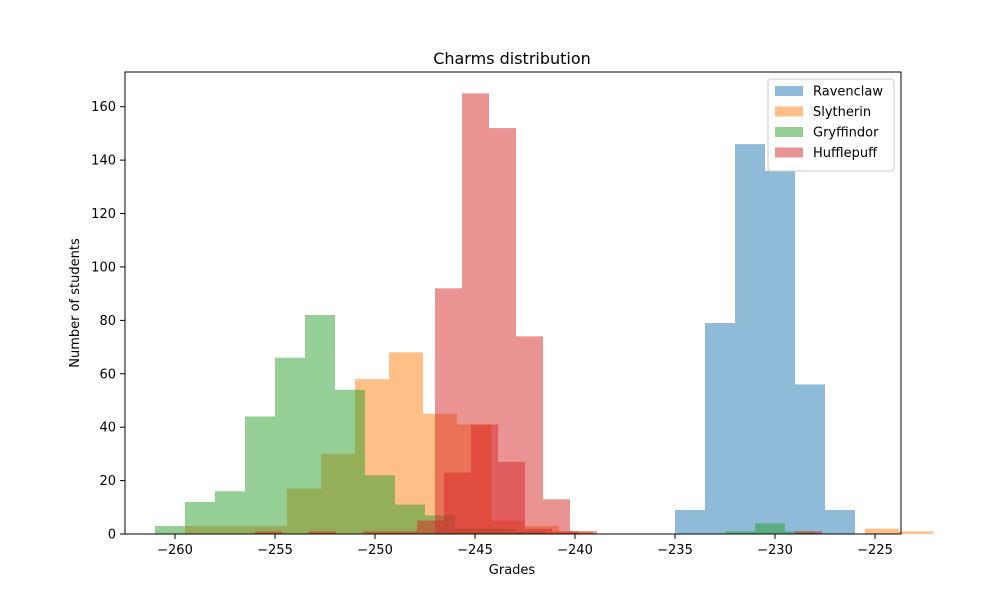 This screenshot has height=600, width=1000. Describe the element at coordinates (103, 161) in the screenshot. I see `y-tick-label: 140` at that location.